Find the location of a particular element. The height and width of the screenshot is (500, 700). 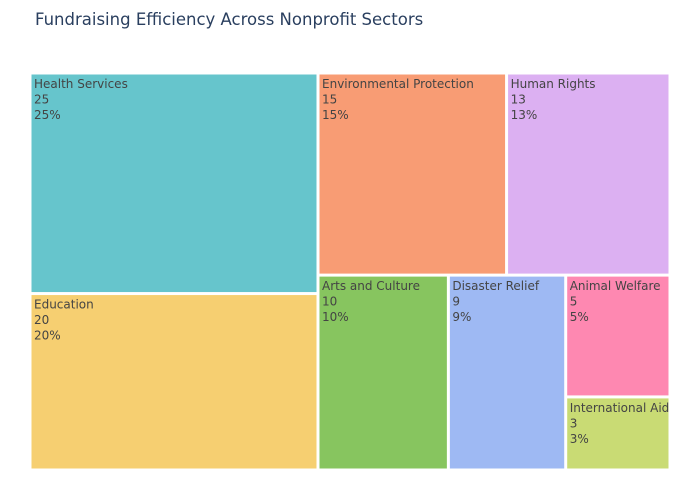

tile-disaster-relief: Disaster Relief 99% is located at coordinates (507, 372).